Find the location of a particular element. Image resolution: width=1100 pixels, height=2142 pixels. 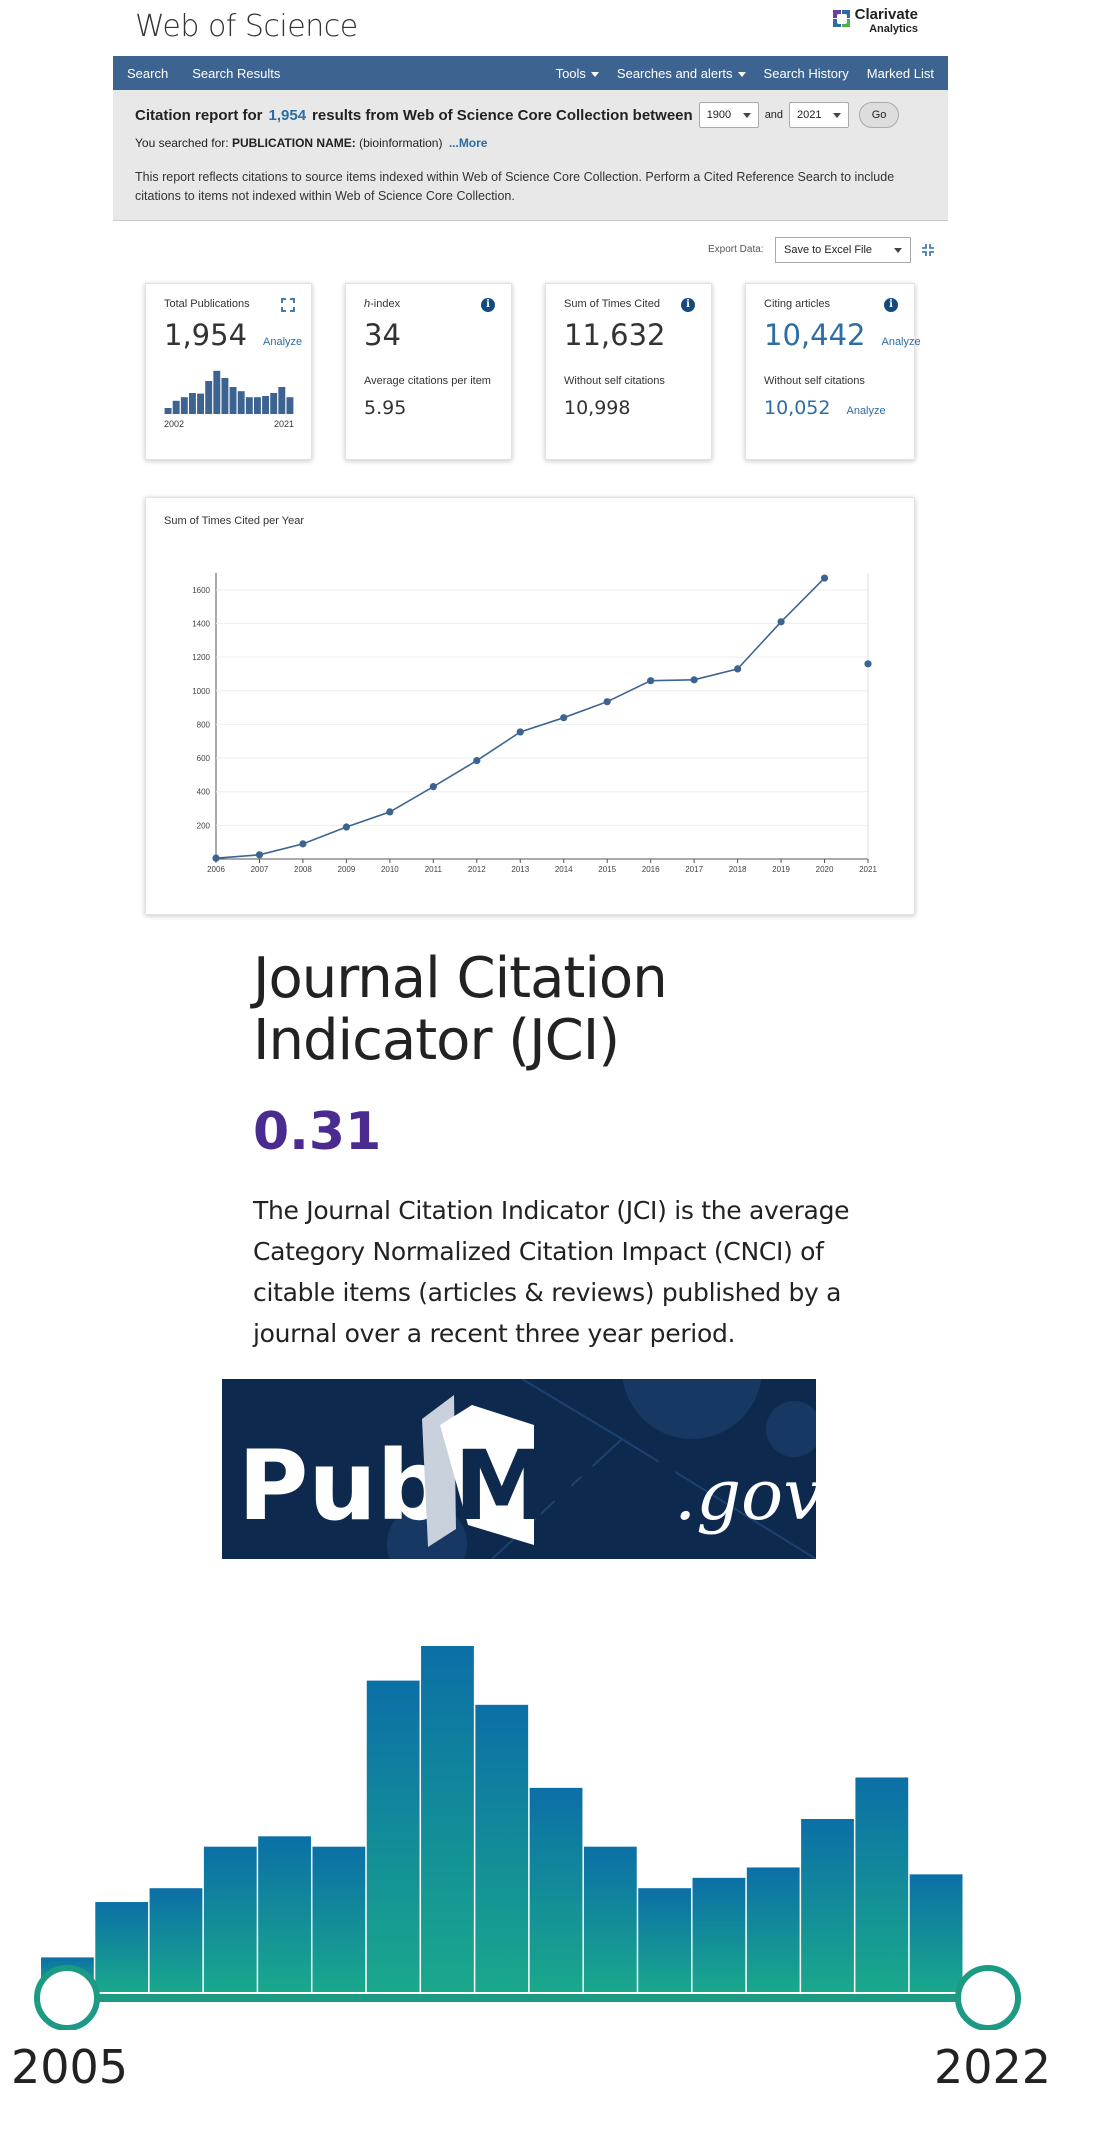

clarivate-logo: Clarivate Analytics is located at coordinates (875, 21).